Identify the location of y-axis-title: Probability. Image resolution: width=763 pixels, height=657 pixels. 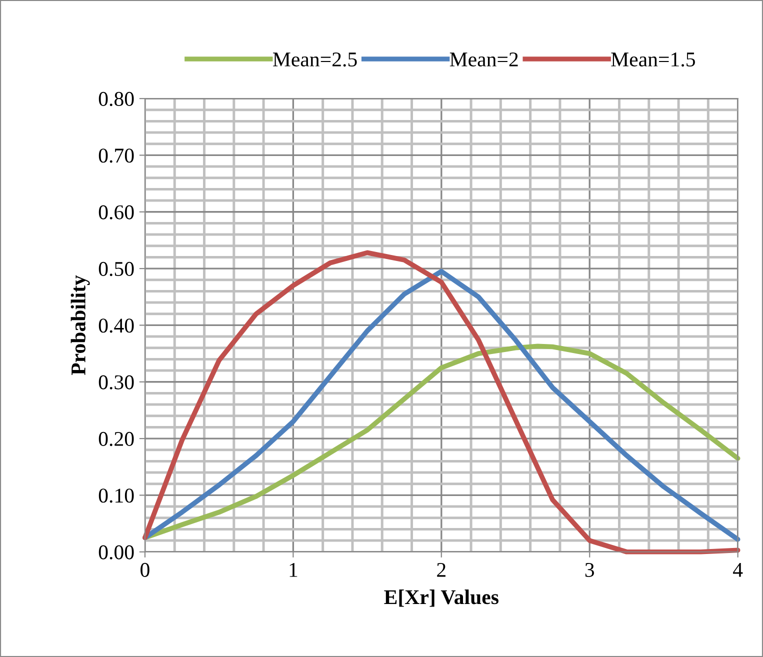
(80, 325).